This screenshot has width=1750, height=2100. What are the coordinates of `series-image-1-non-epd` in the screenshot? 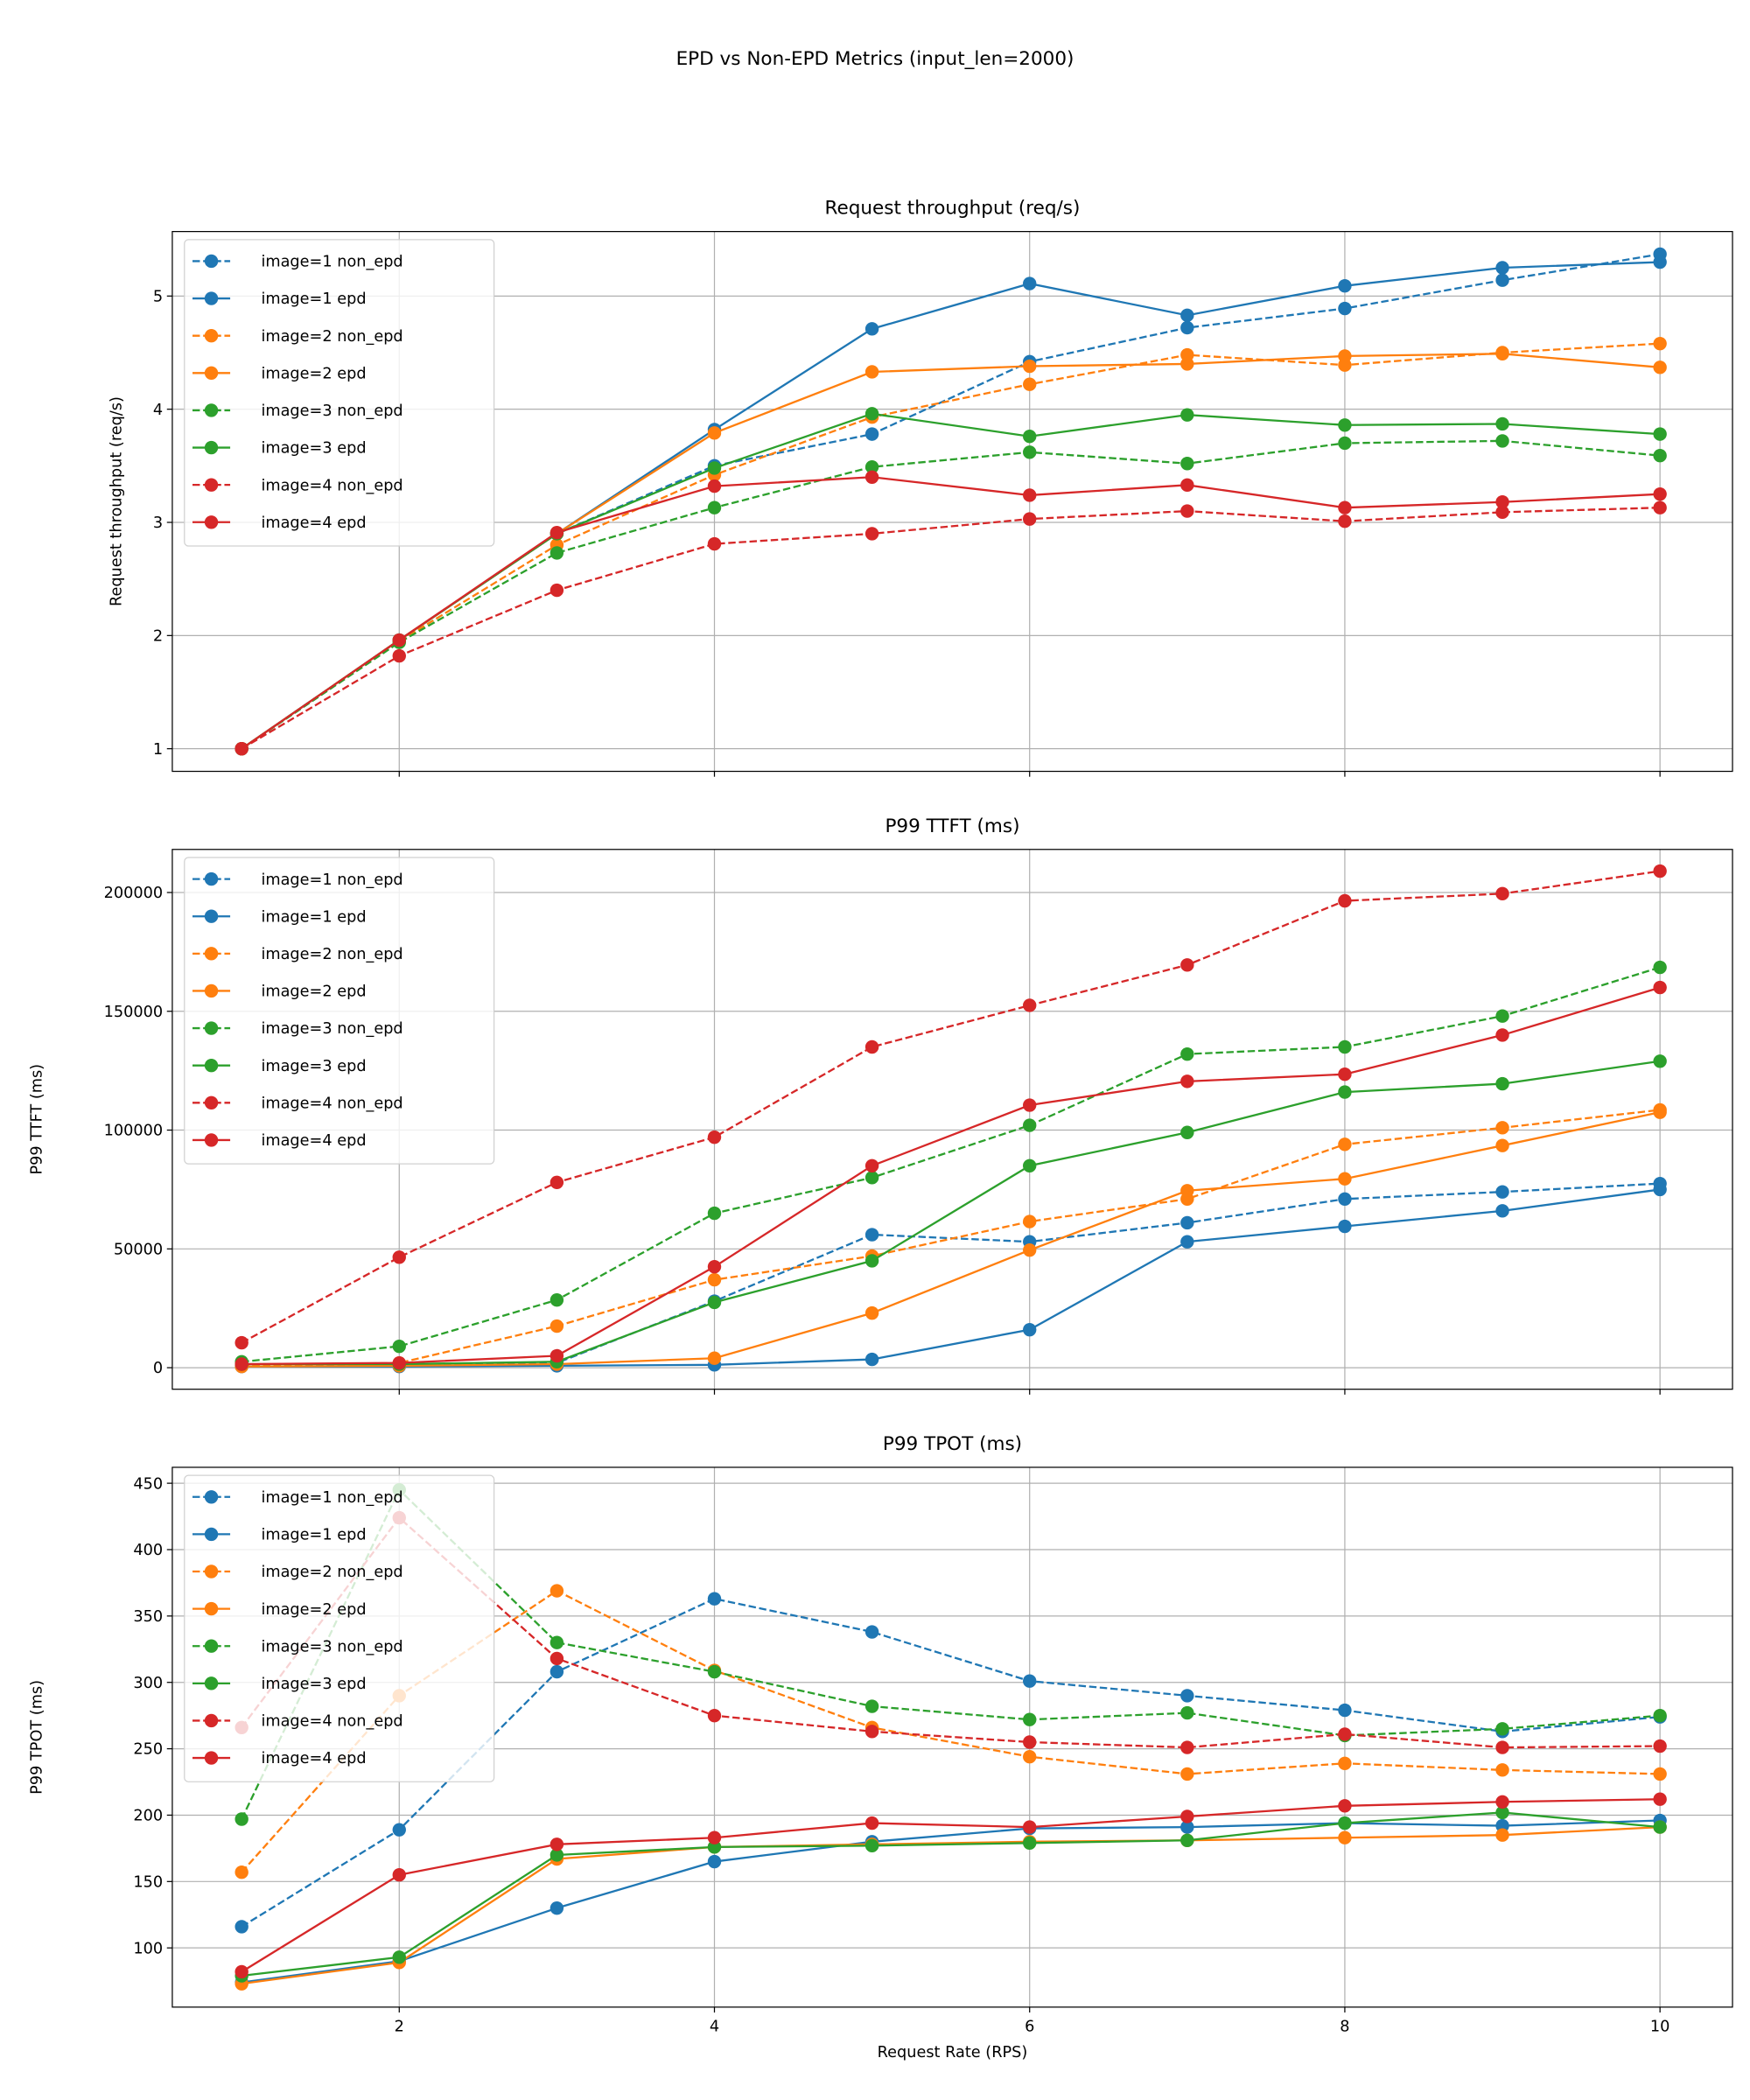 It's located at (950, 1763).